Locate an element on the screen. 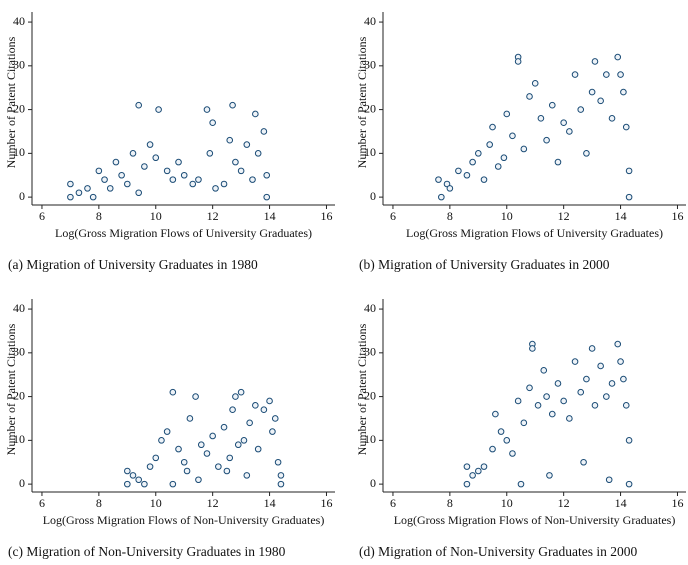 This screenshot has height=565, width=688. y-tick-label: 10 is located at coordinates (370, 152).